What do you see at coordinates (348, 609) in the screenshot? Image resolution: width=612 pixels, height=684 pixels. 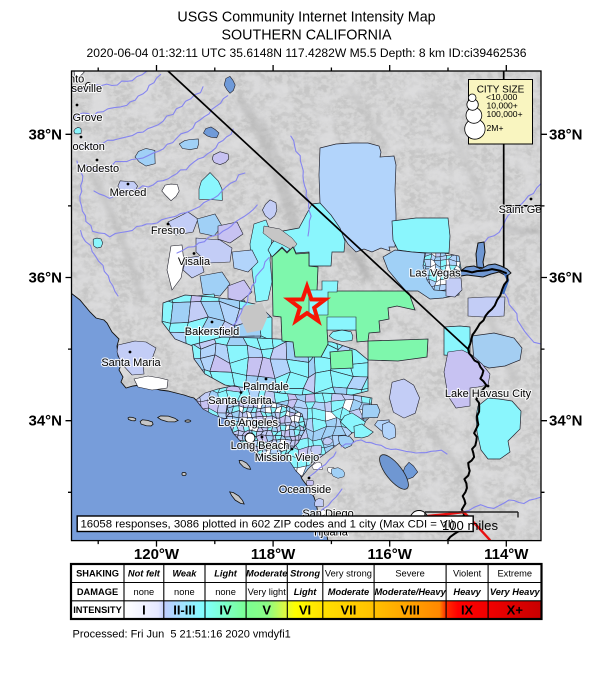 I see `svg-text: VII` at bounding box center [348, 609].